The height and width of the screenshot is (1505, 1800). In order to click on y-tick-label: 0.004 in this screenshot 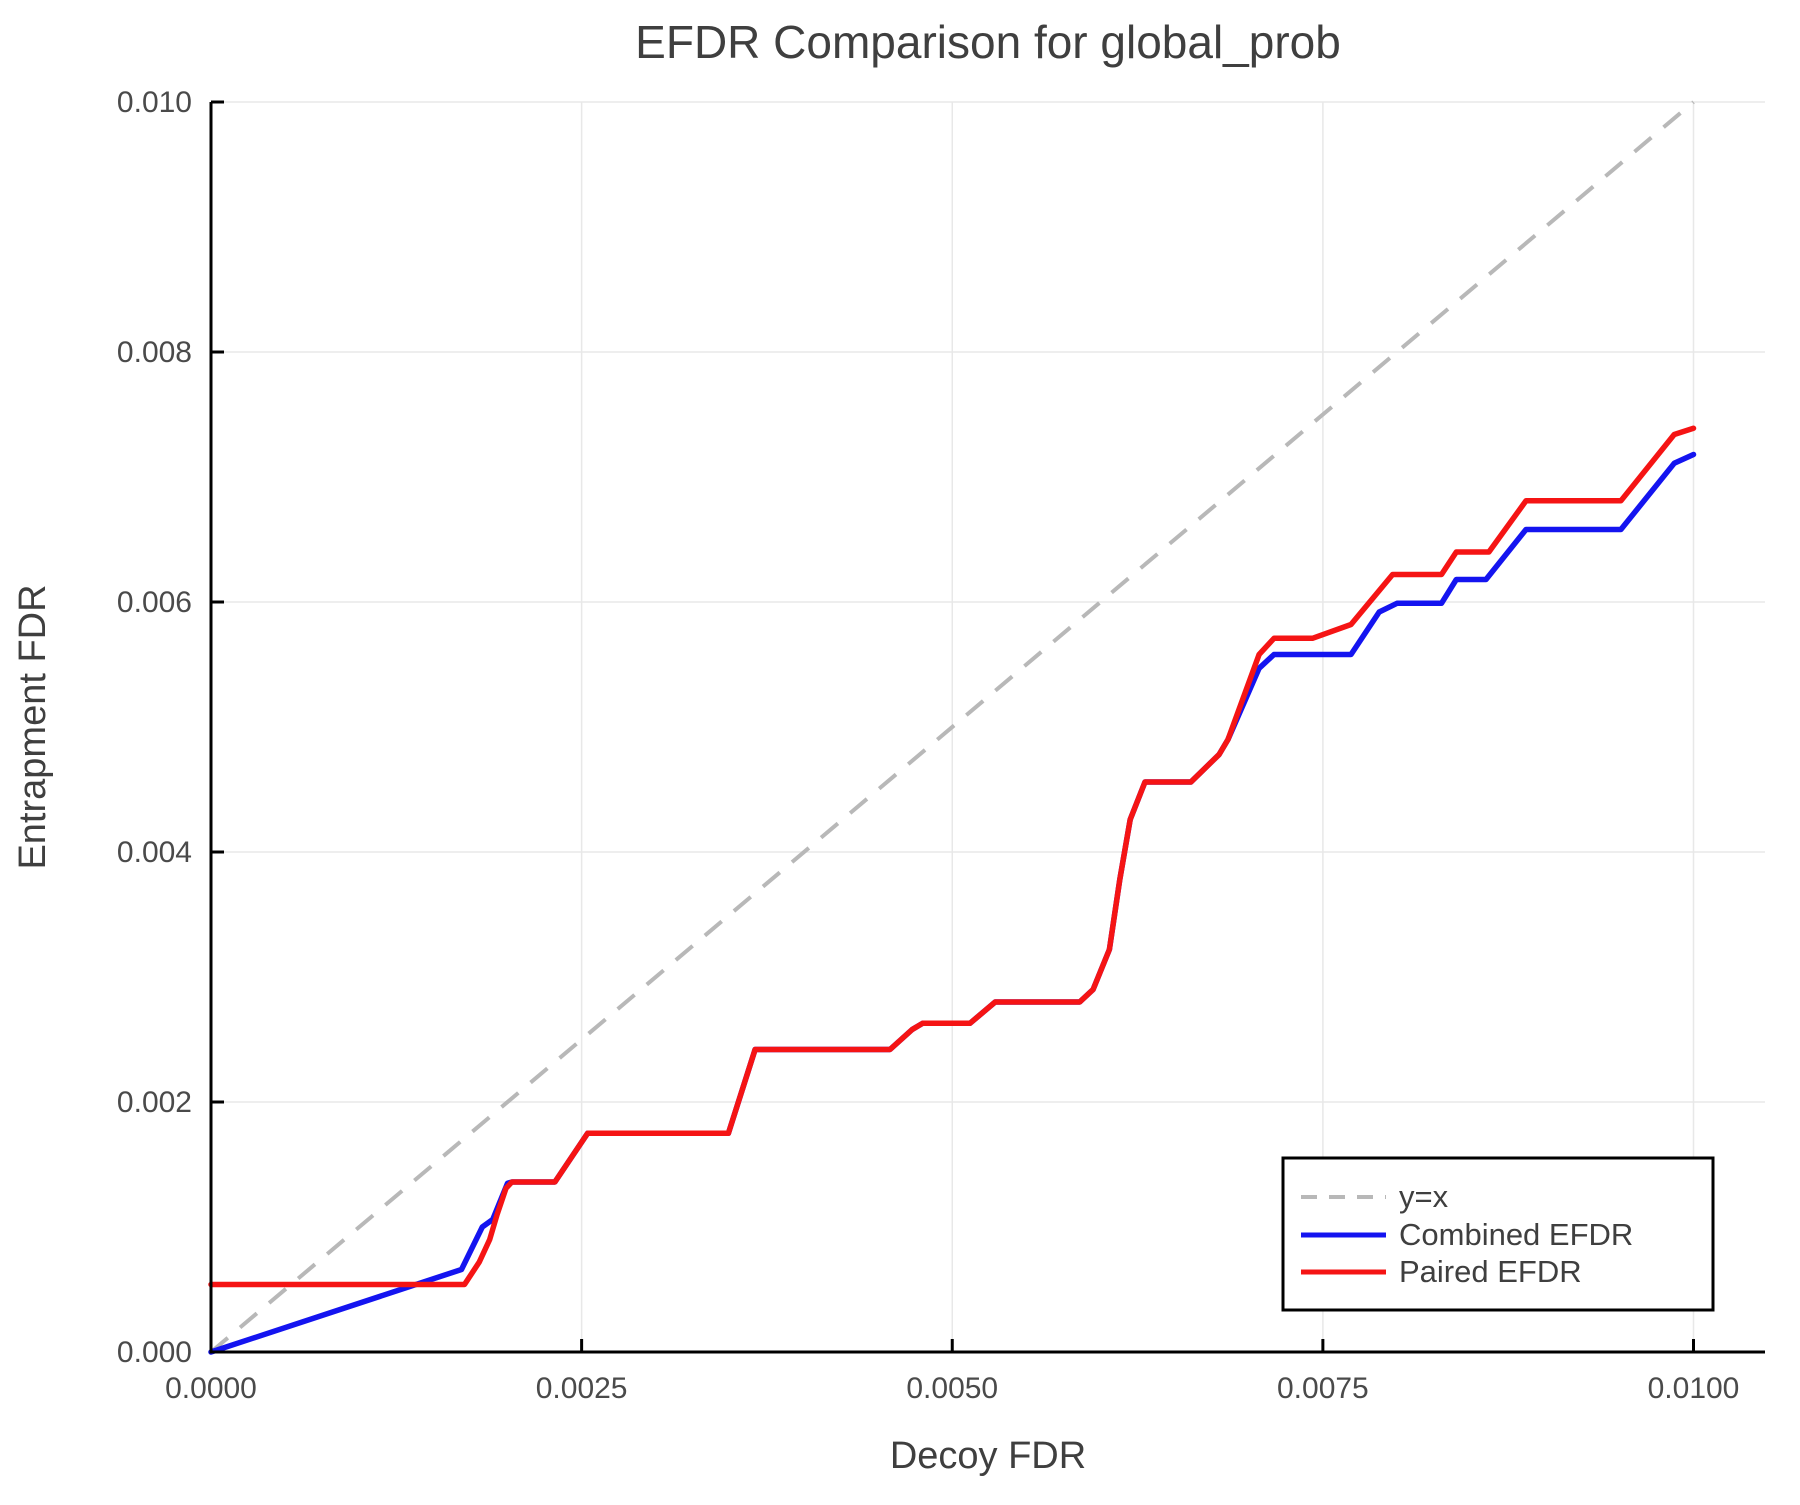, I will do `click(154, 852)`.